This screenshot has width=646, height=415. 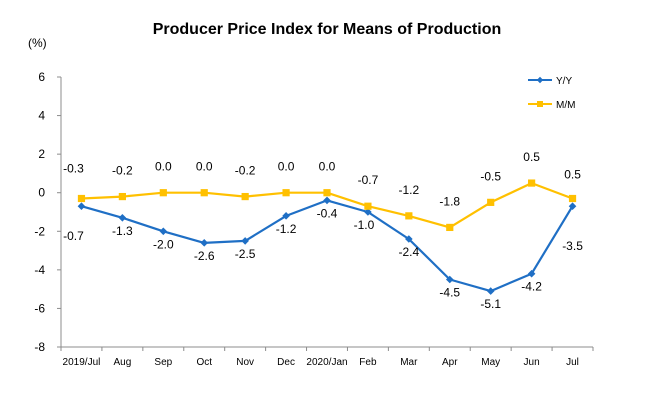 What do you see at coordinates (450, 362) in the screenshot?
I see `x-tick-label: Apr` at bounding box center [450, 362].